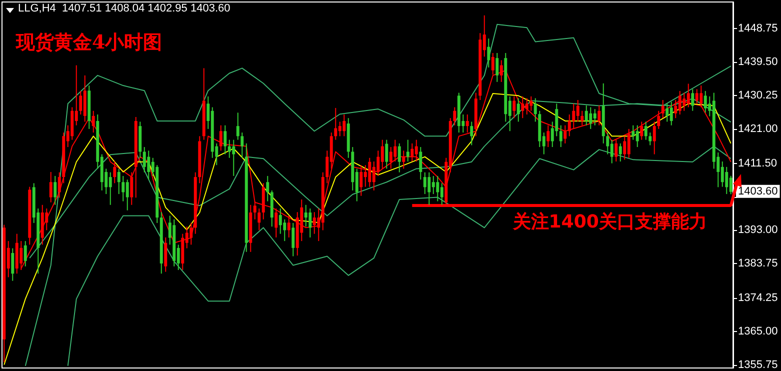  What do you see at coordinates (757, 163) in the screenshot?
I see `y-tick-label: 1411.50` at bounding box center [757, 163].